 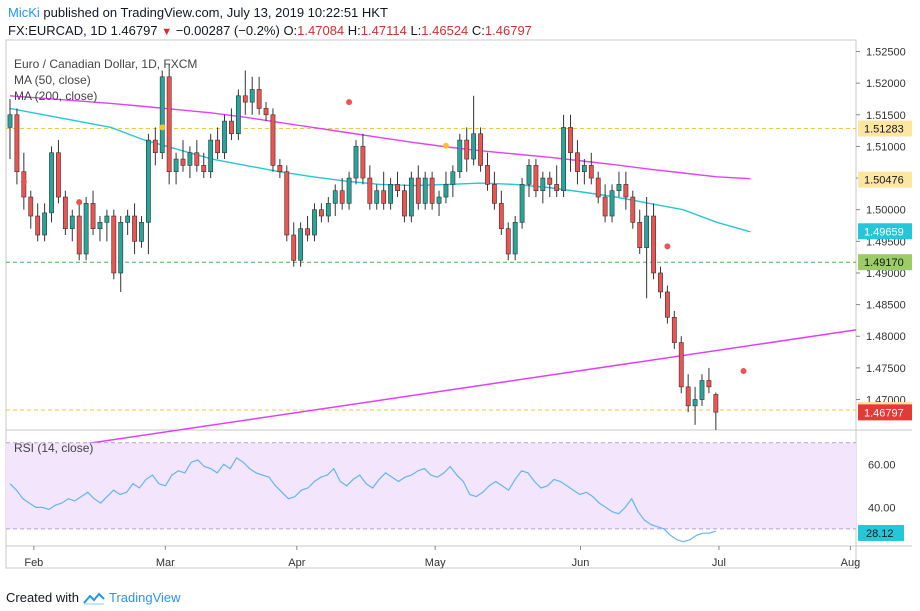 I want to click on legend-ma50: MA (50, close), so click(x=52, y=80).